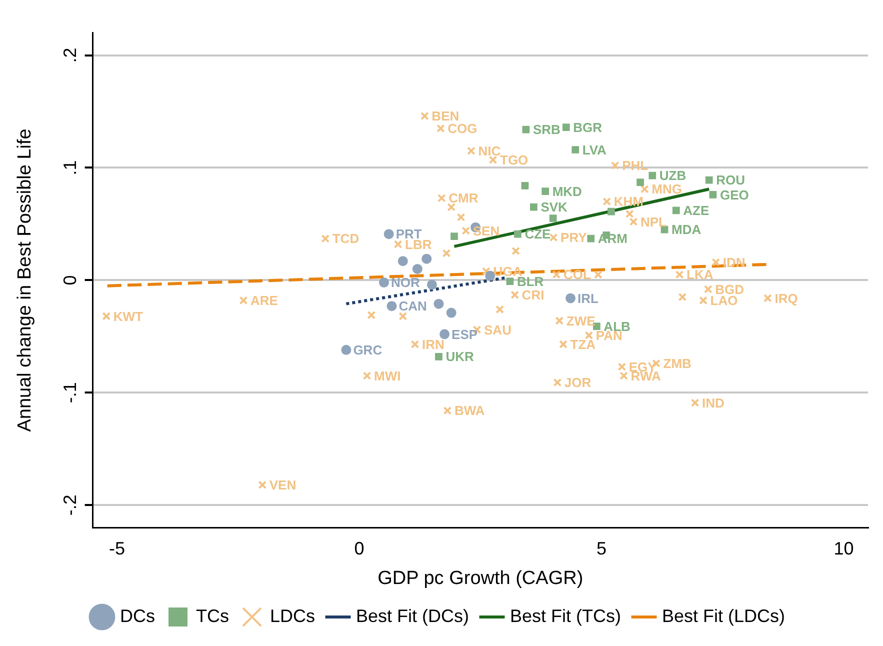  Describe the element at coordinates (359, 548) in the screenshot. I see `x-tick-label: 0` at that location.